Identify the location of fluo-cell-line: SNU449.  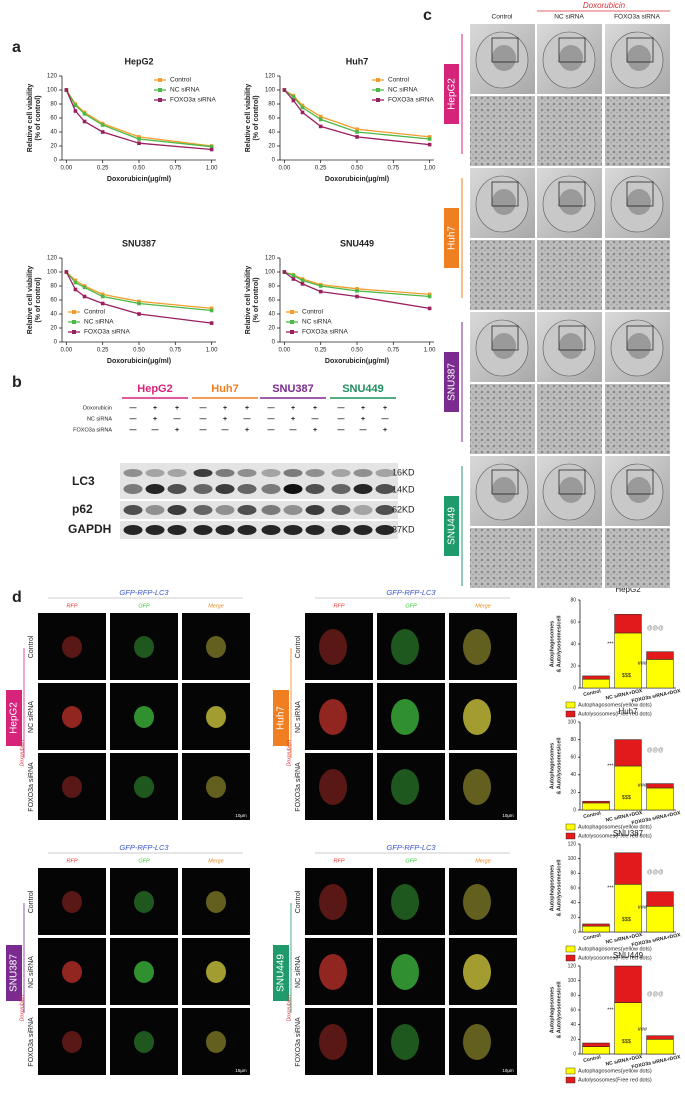
(281, 973).